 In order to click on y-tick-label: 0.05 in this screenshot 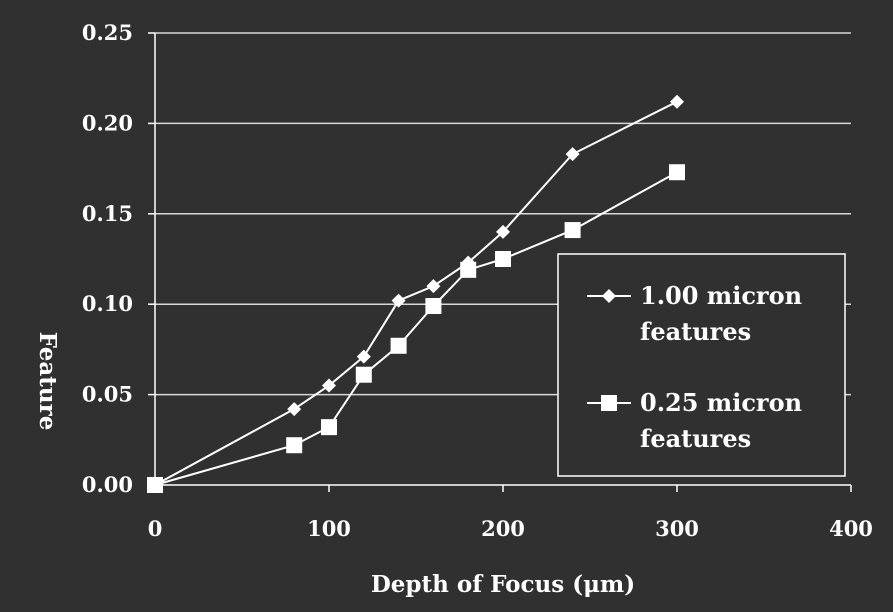, I will do `click(107, 394)`.